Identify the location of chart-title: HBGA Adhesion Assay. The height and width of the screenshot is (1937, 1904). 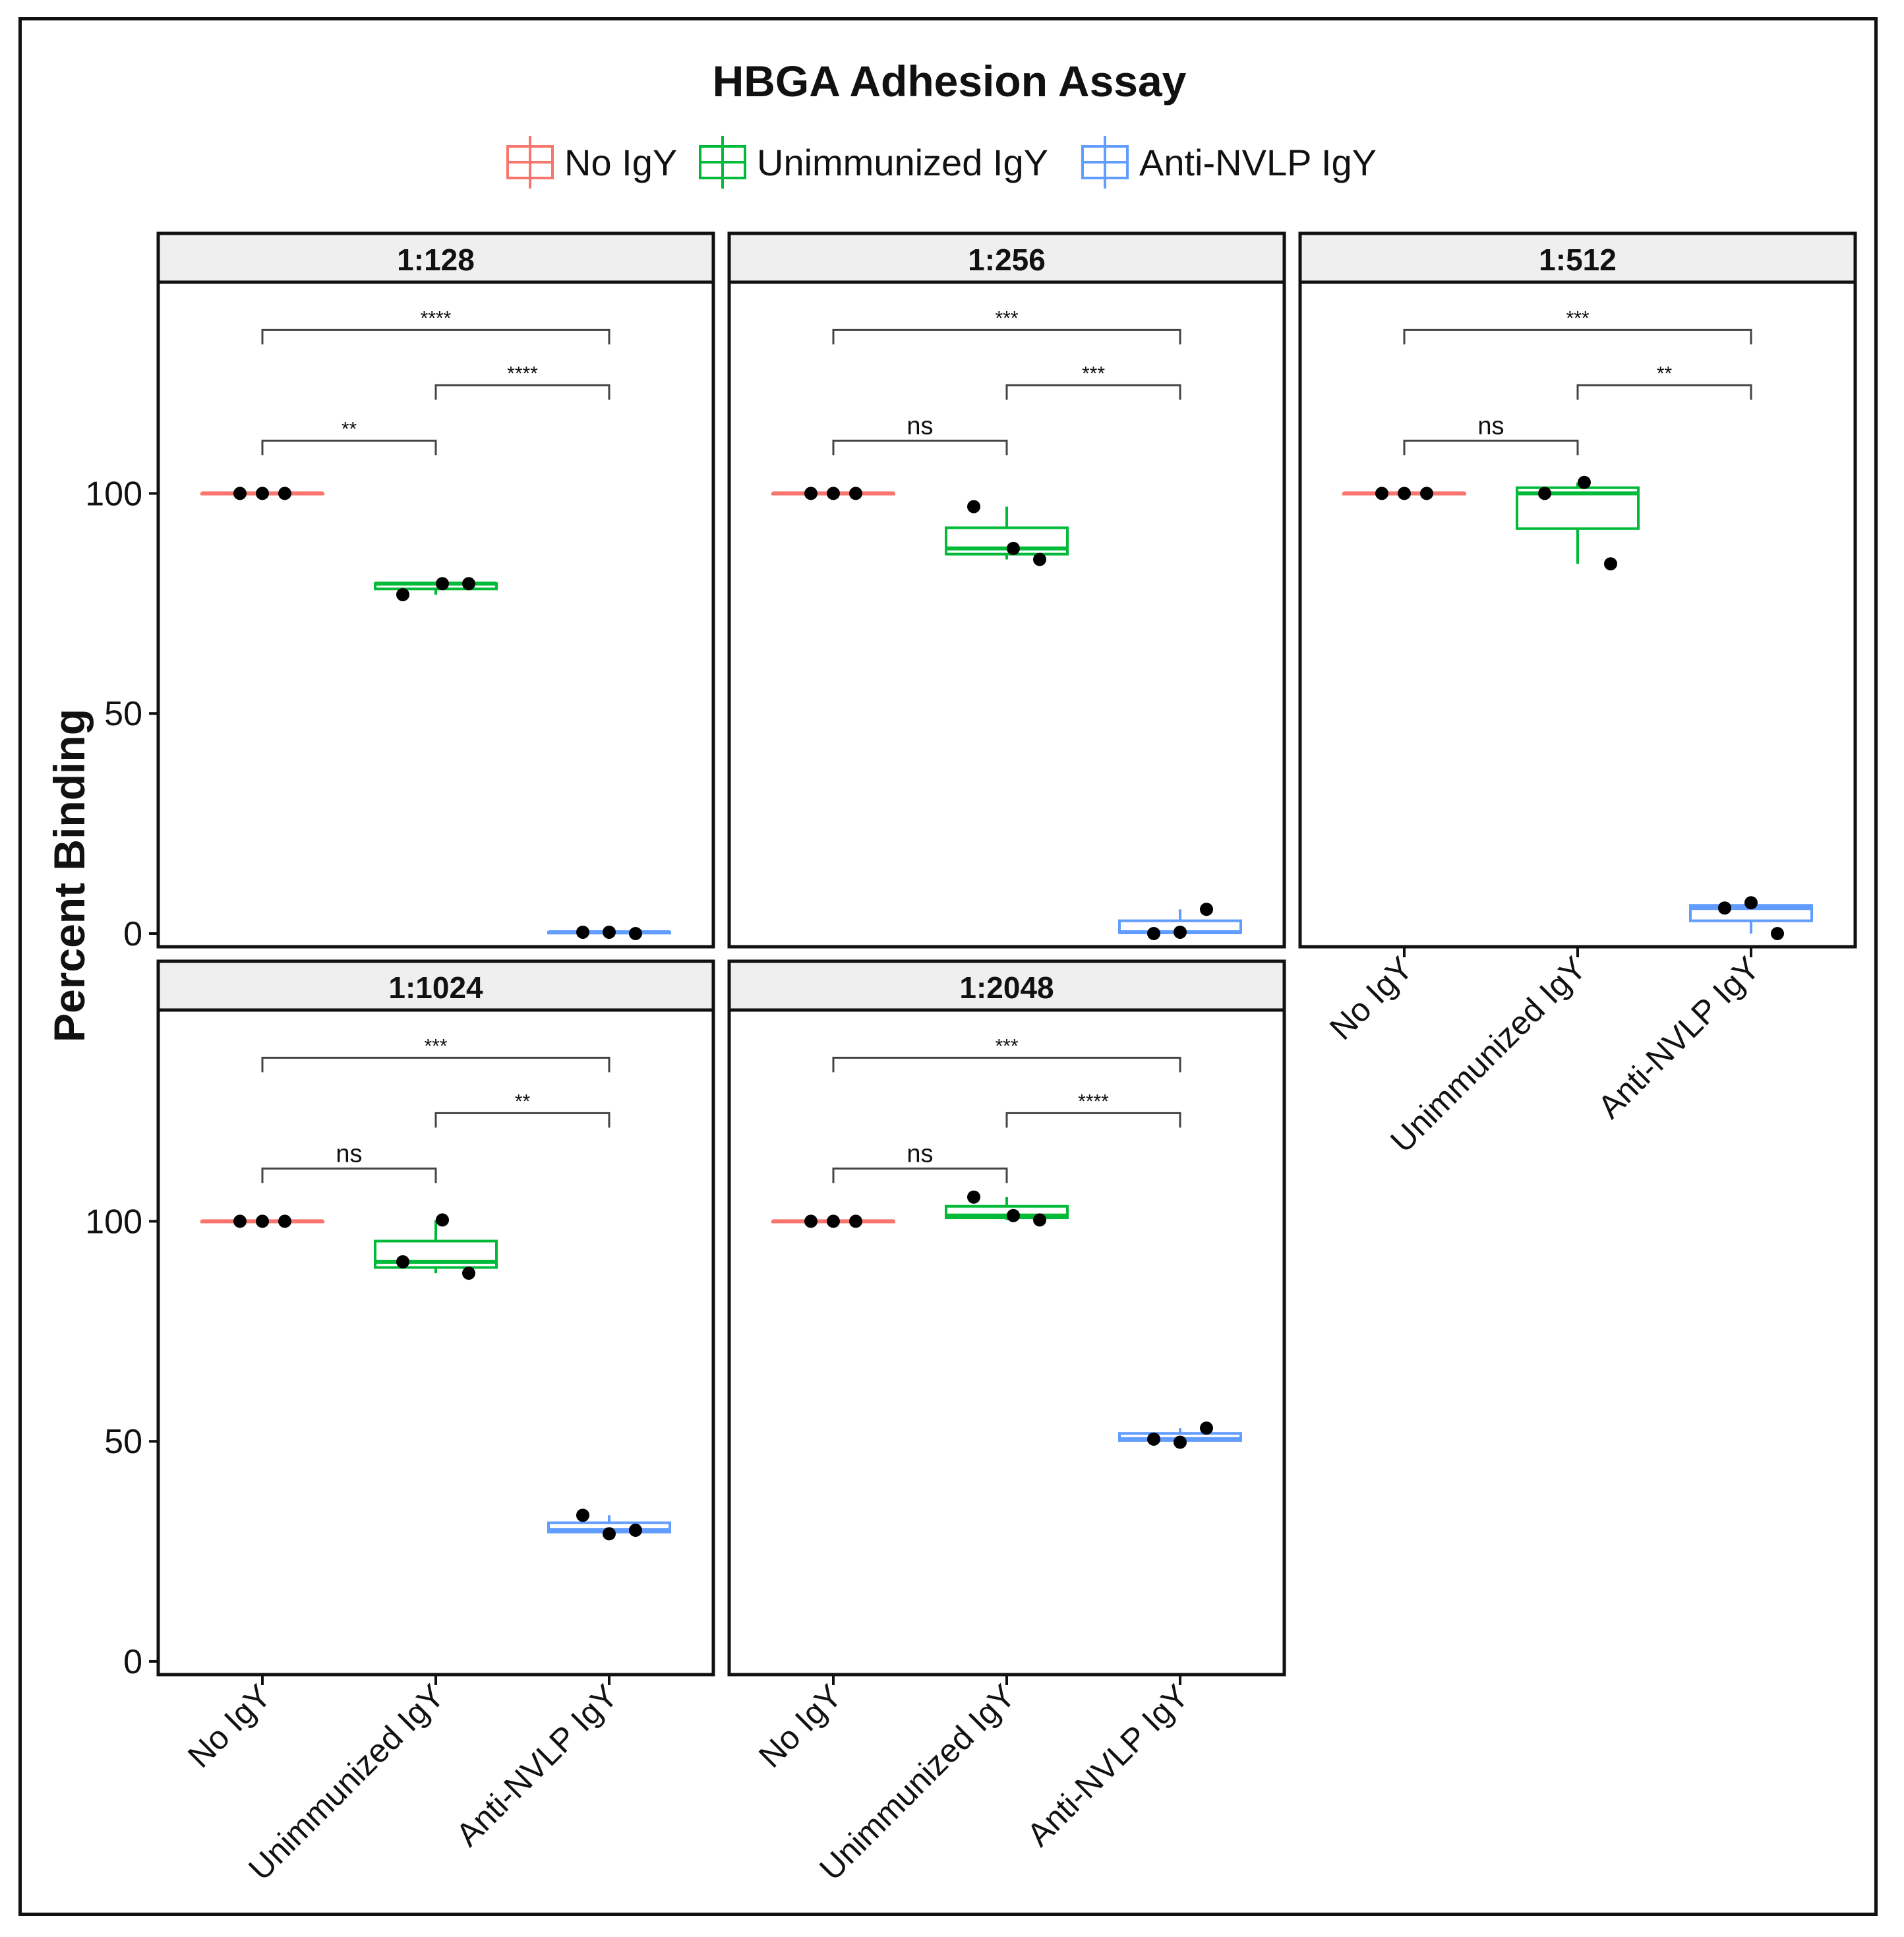
(950, 81).